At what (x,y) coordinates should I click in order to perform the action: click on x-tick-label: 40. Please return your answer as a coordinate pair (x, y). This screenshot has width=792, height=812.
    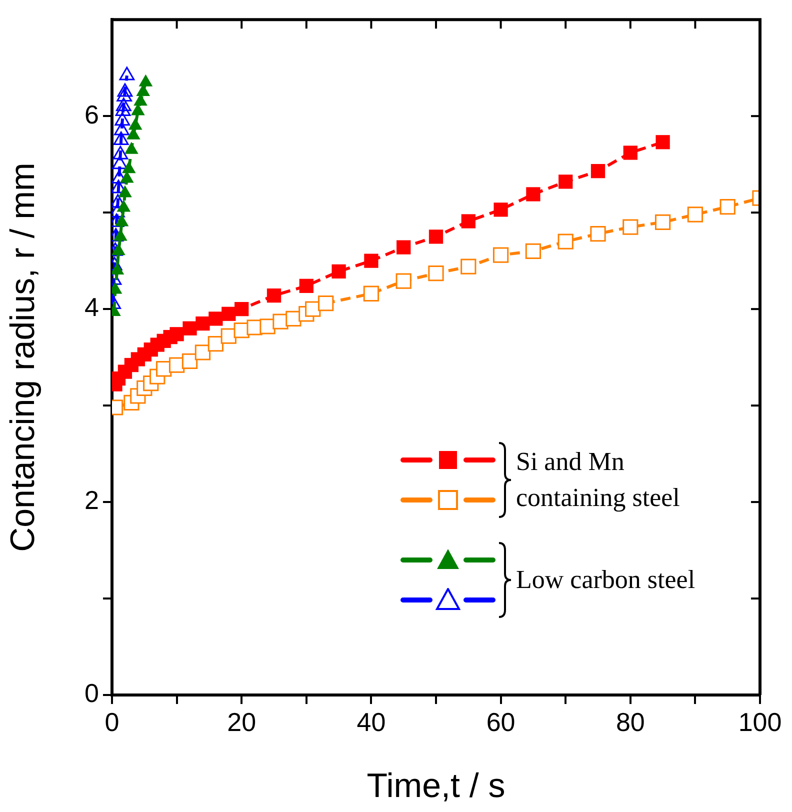
    Looking at the image, I should click on (371, 721).